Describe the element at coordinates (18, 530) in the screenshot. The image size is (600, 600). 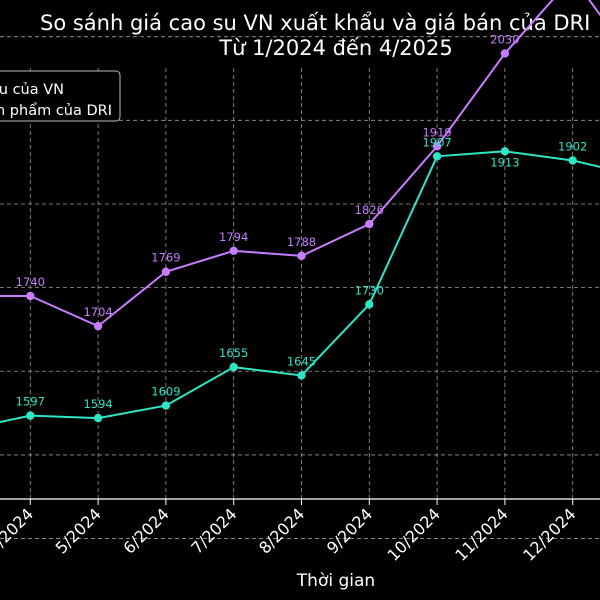
I see `x-tick-label: 4/2024` at that location.